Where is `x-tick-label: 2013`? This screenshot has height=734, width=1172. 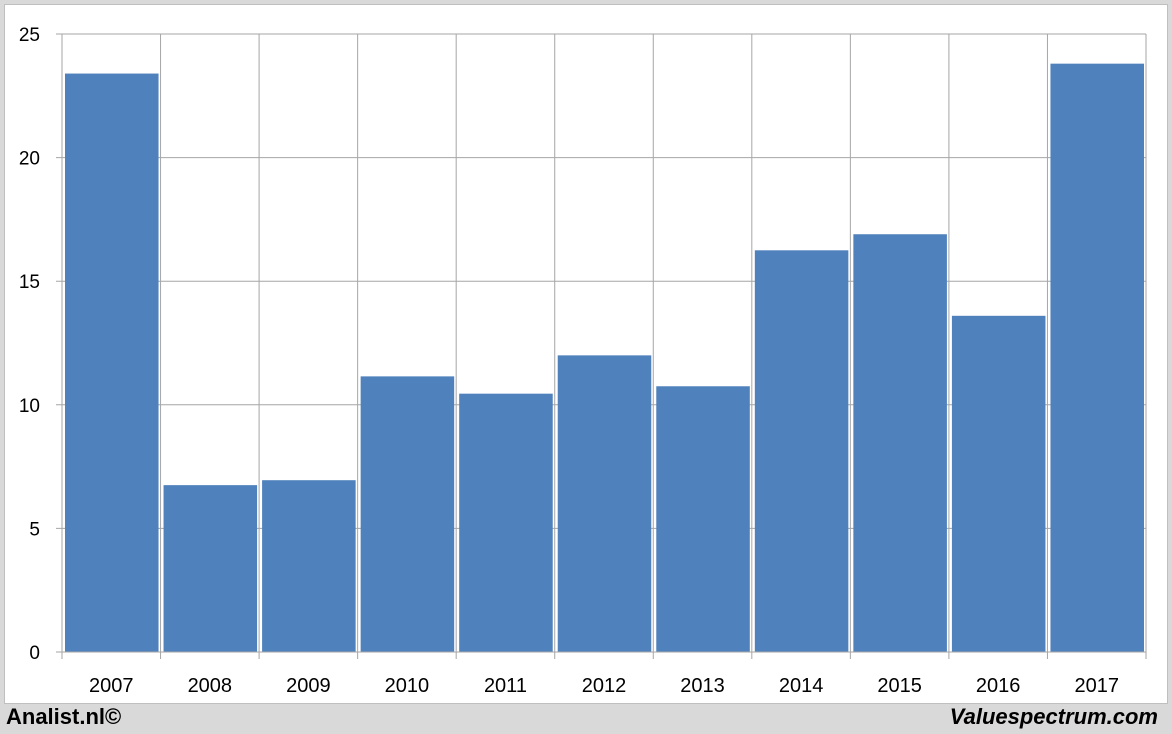 x-tick-label: 2013 is located at coordinates (702, 686).